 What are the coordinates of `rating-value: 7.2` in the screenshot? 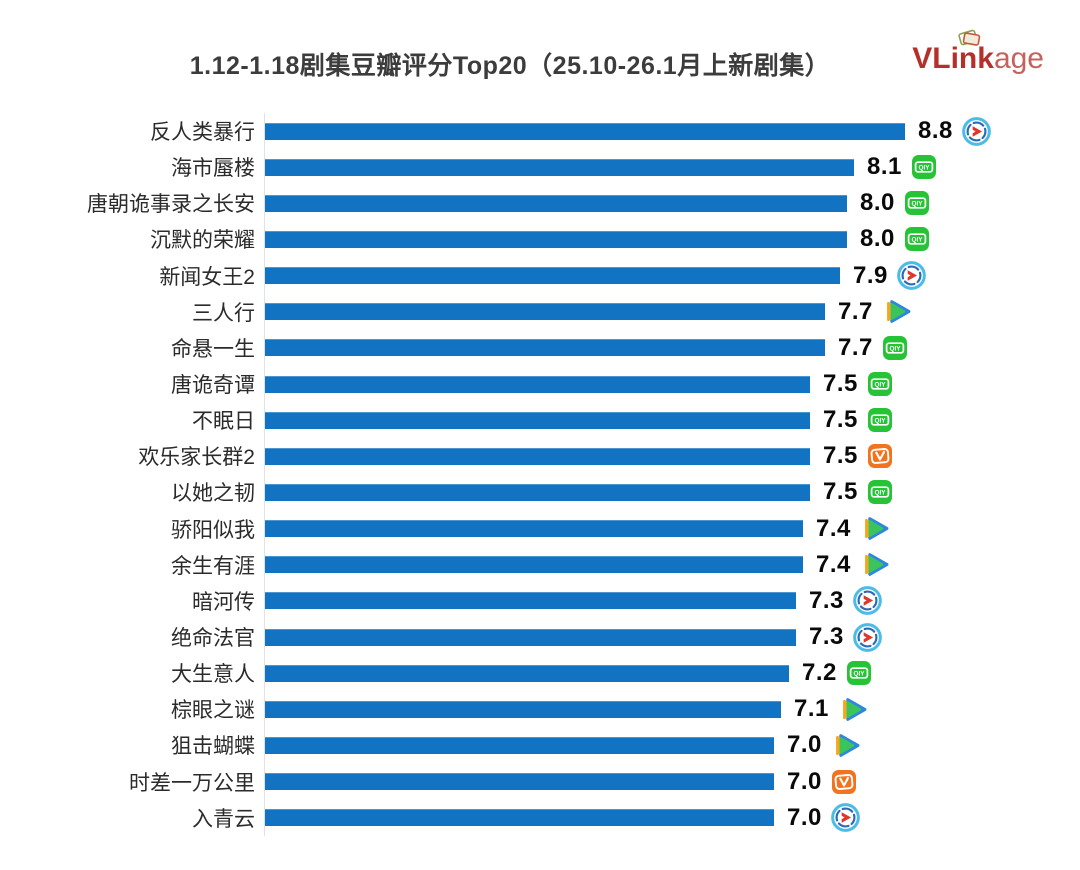 It's located at (819, 673).